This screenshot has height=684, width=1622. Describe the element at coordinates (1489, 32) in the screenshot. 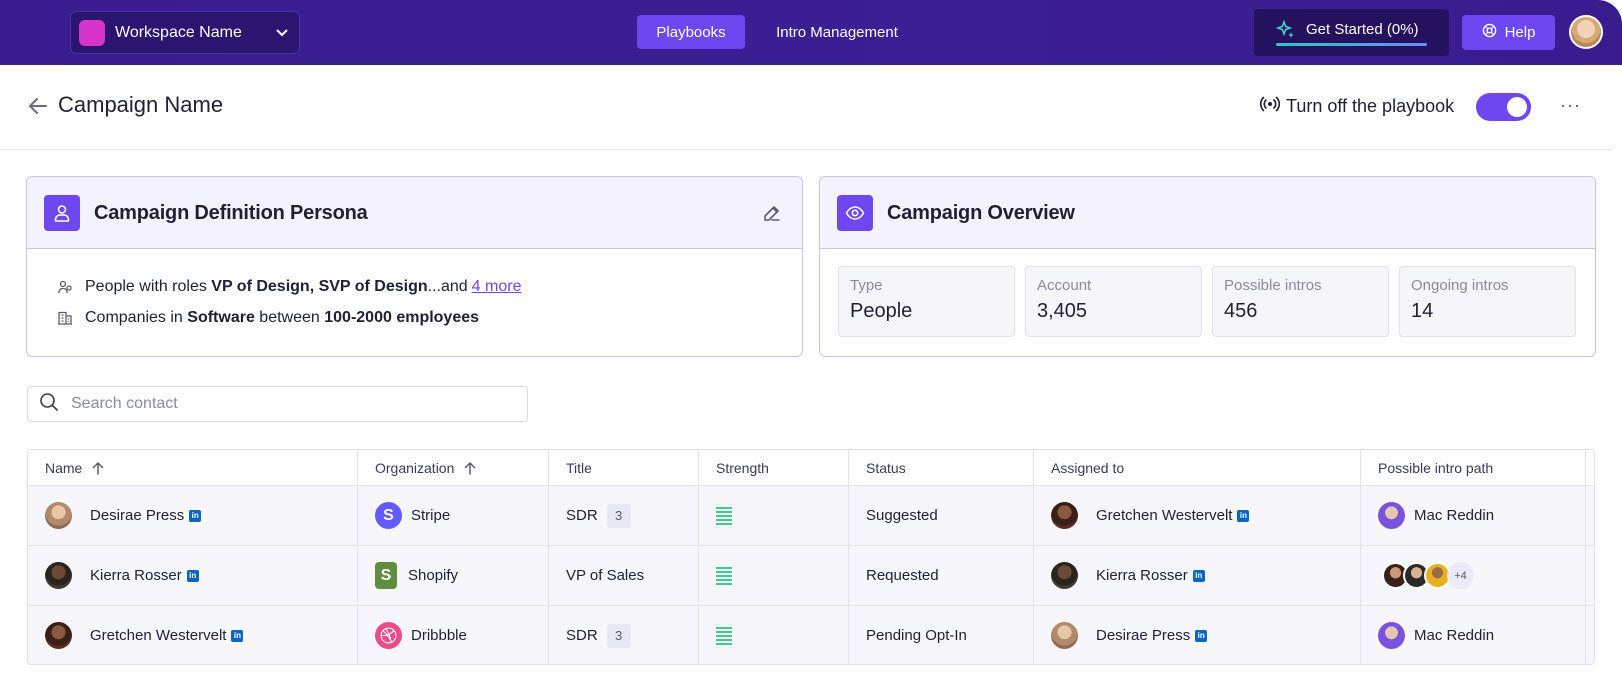

I see `help-icon` at that location.